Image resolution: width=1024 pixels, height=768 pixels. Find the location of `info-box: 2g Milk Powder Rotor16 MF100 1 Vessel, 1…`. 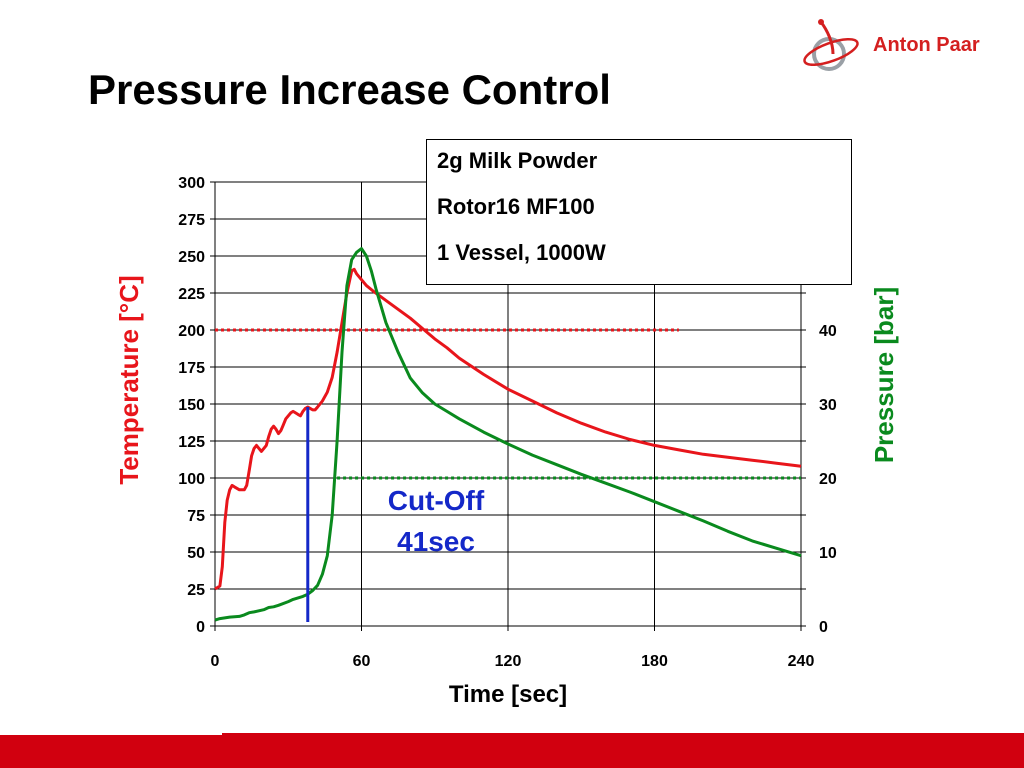

info-box: 2g Milk Powder Rotor16 MF100 1 Vessel, 1… is located at coordinates (639, 212).